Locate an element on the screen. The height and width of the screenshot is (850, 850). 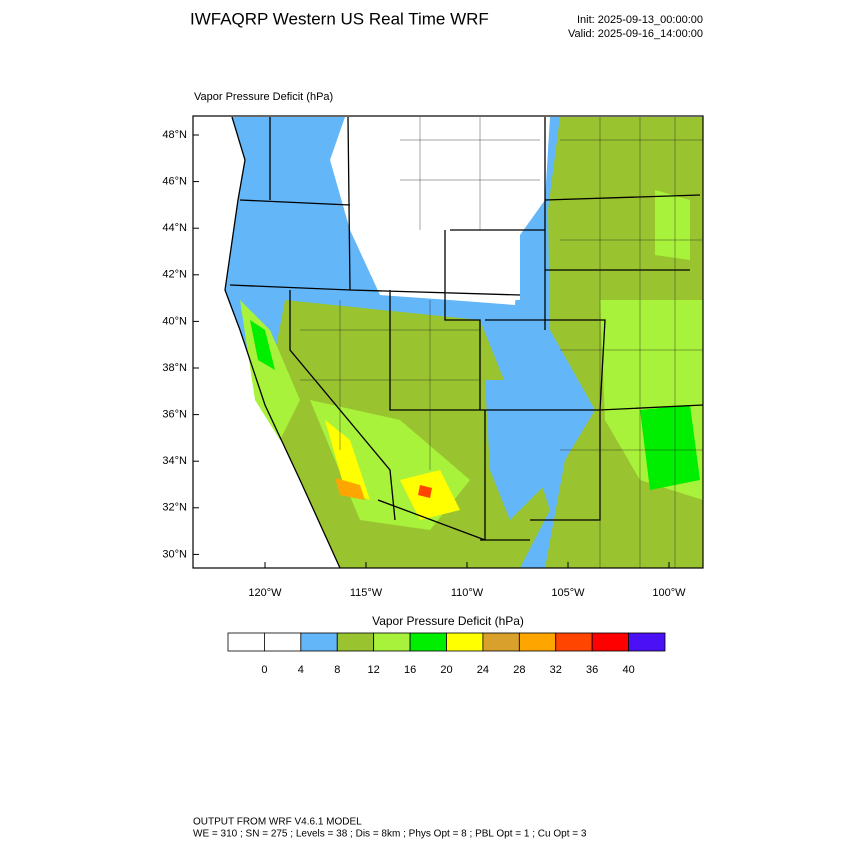
colorbar-title: Vapor Pressure Deficit (hPa) is located at coordinates (448, 621).